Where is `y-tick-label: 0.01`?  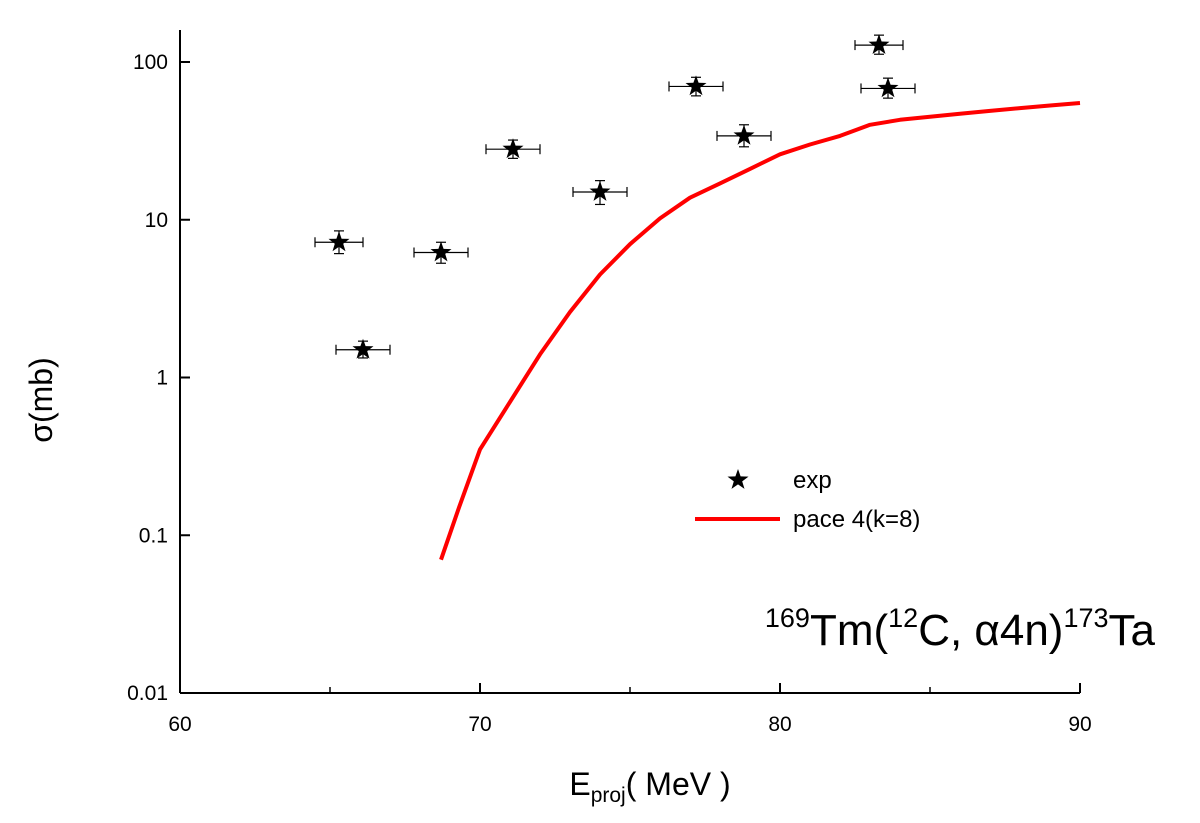 y-tick-label: 0.01 is located at coordinates (147, 693).